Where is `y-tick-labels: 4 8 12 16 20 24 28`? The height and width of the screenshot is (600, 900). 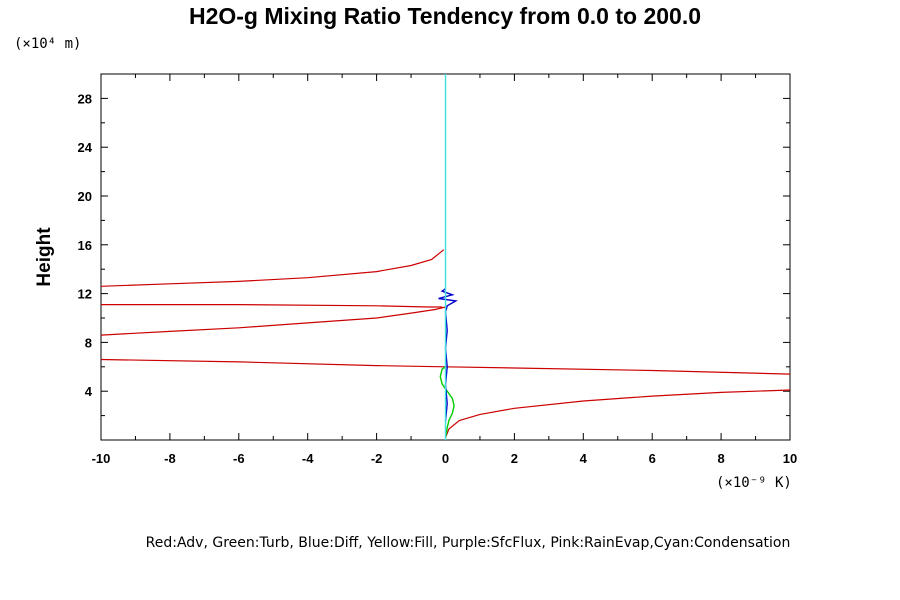
y-tick-labels: 4 8 12 16 20 24 28 is located at coordinates (85, 245).